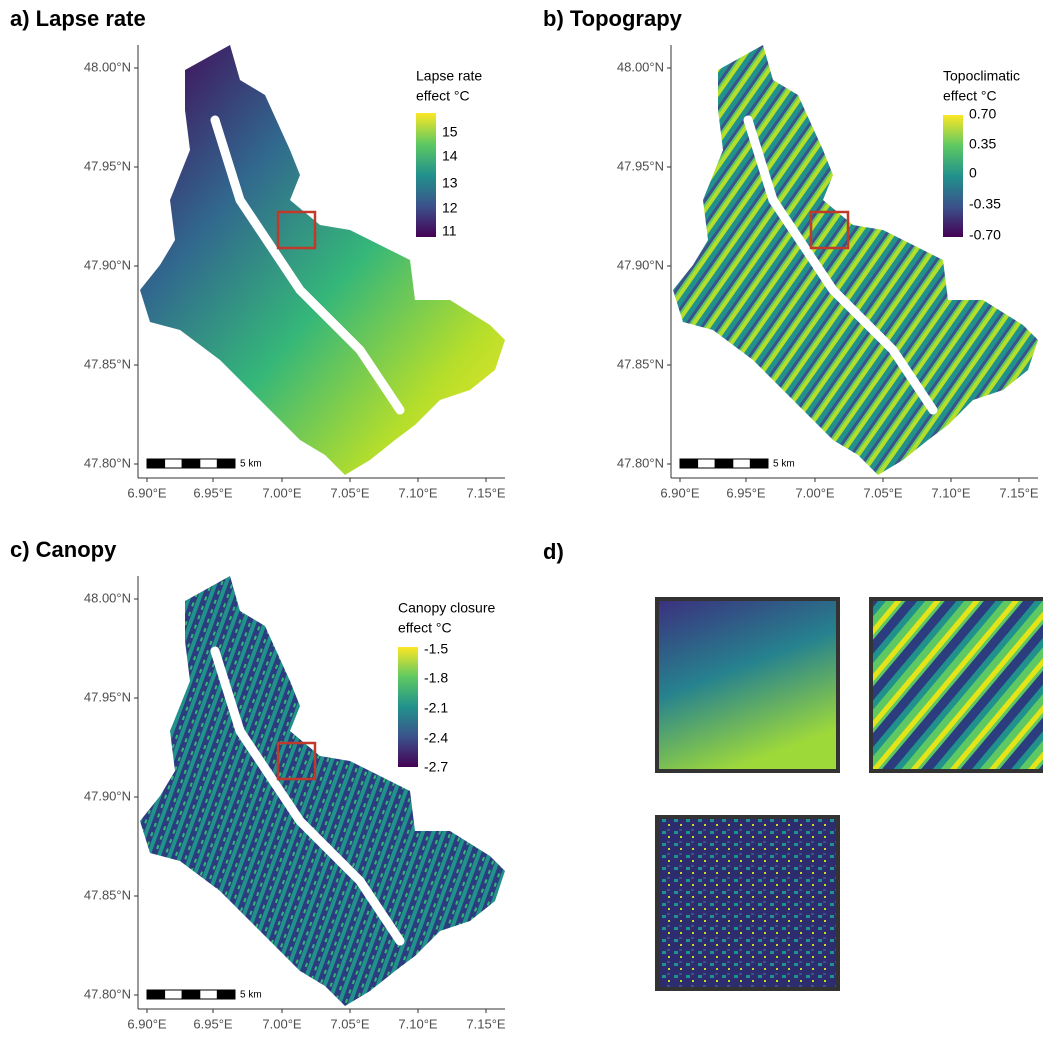 The height and width of the screenshot is (1042, 1043). I want to click on legend-label: 13, so click(450, 183).